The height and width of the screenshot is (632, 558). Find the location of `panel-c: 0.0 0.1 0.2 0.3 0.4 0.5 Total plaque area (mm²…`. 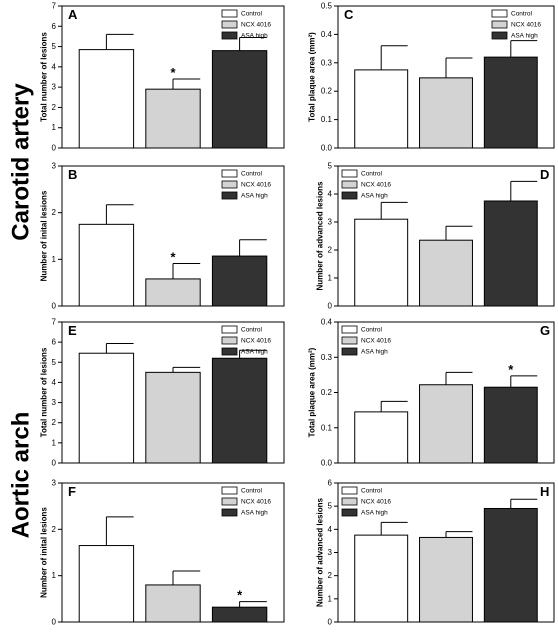

panel-c: 0.0 0.1 0.2 0.3 0.4 0.5 Total plaque area (mm²… is located at coordinates (431, 77).